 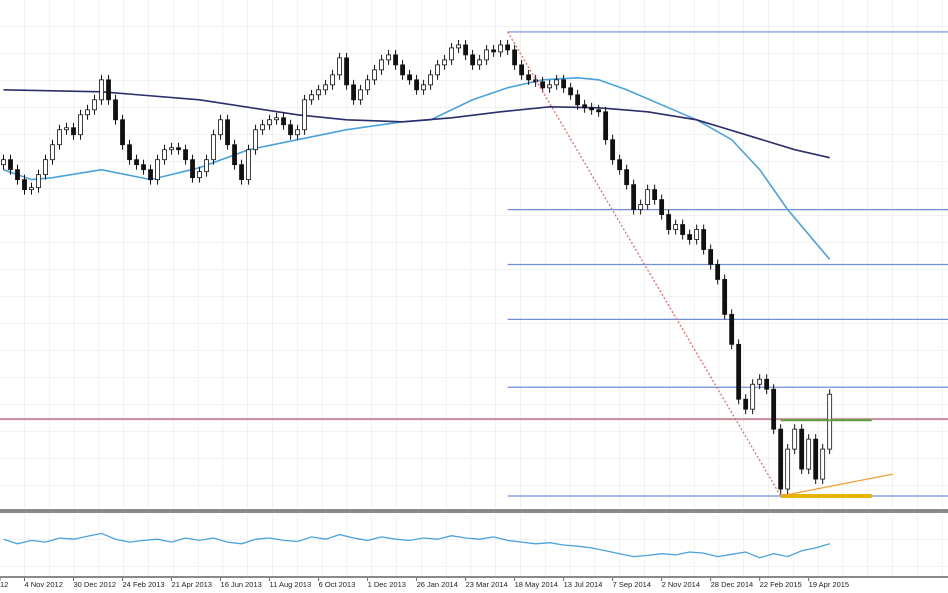 I want to click on x-tick-label: 24 Feb 2013, so click(x=144, y=584).